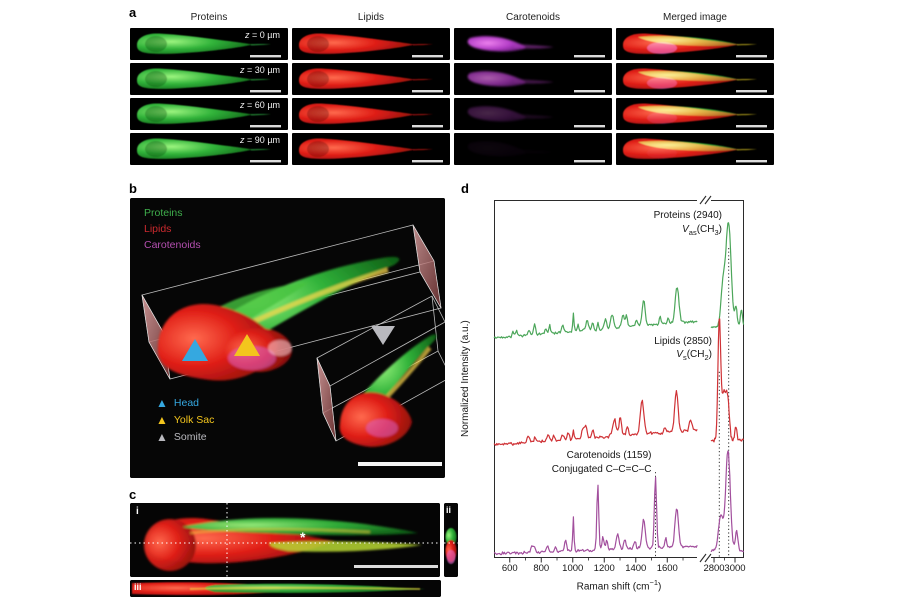  I want to click on marker-label: Somite, so click(190, 436).